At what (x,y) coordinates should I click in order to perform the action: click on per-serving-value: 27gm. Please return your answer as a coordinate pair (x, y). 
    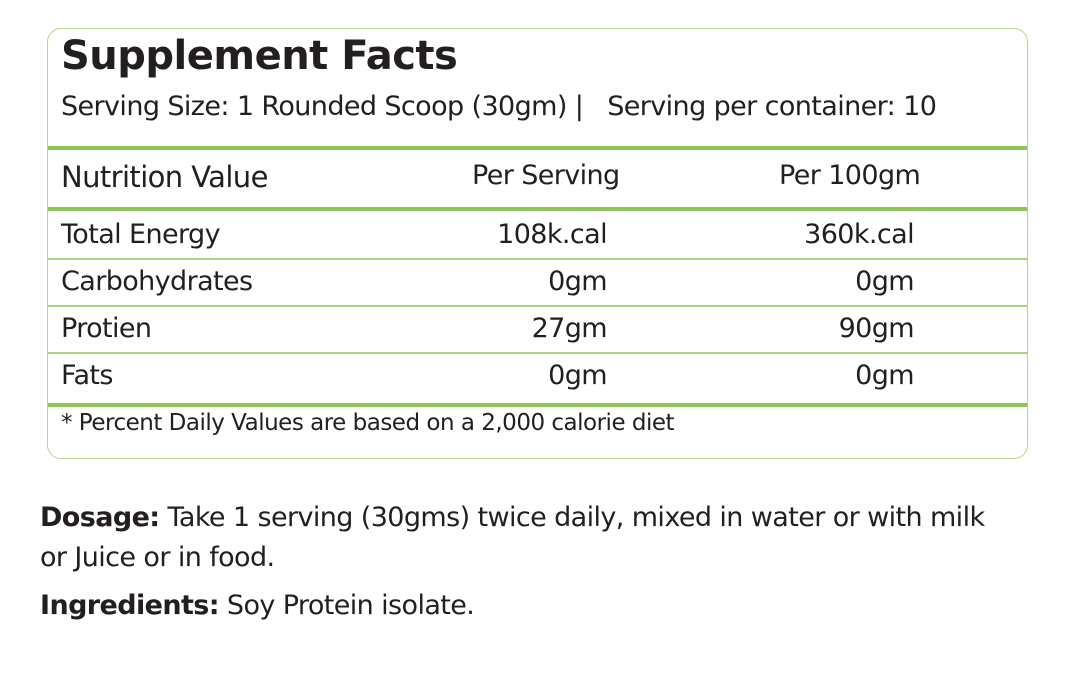
    Looking at the image, I should click on (569, 328).